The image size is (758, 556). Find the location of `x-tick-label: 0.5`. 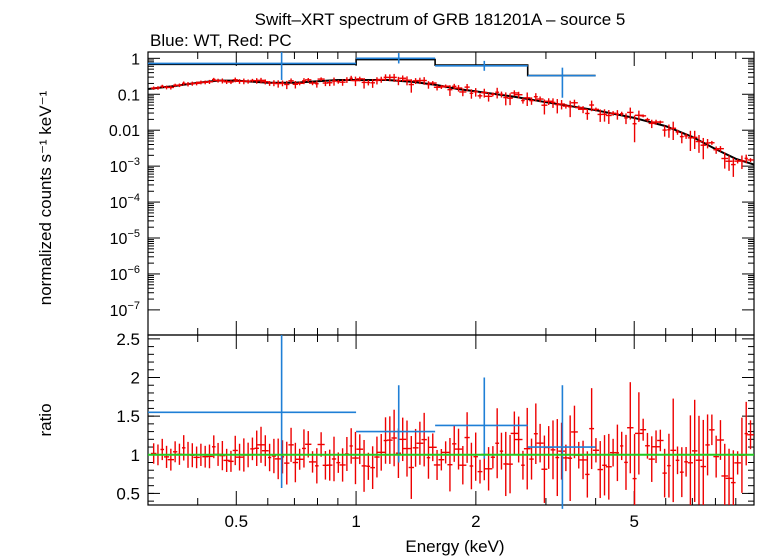

x-tick-label: 0.5 is located at coordinates (236, 521).